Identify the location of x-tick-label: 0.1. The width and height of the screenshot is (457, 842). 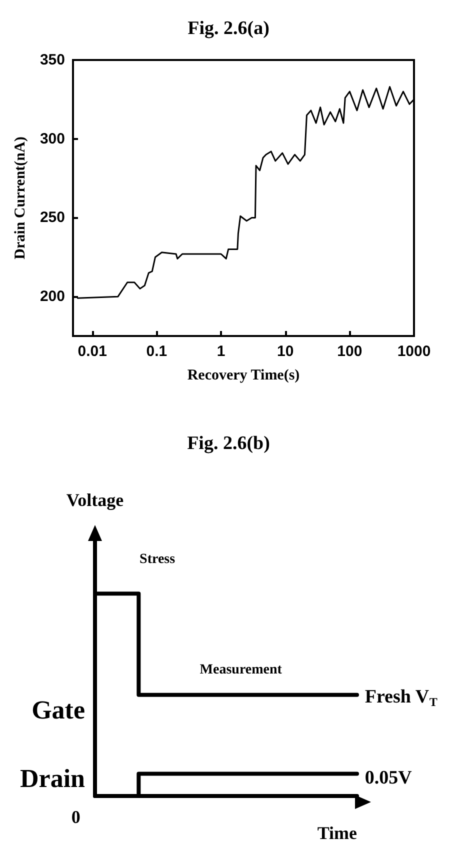
(157, 351).